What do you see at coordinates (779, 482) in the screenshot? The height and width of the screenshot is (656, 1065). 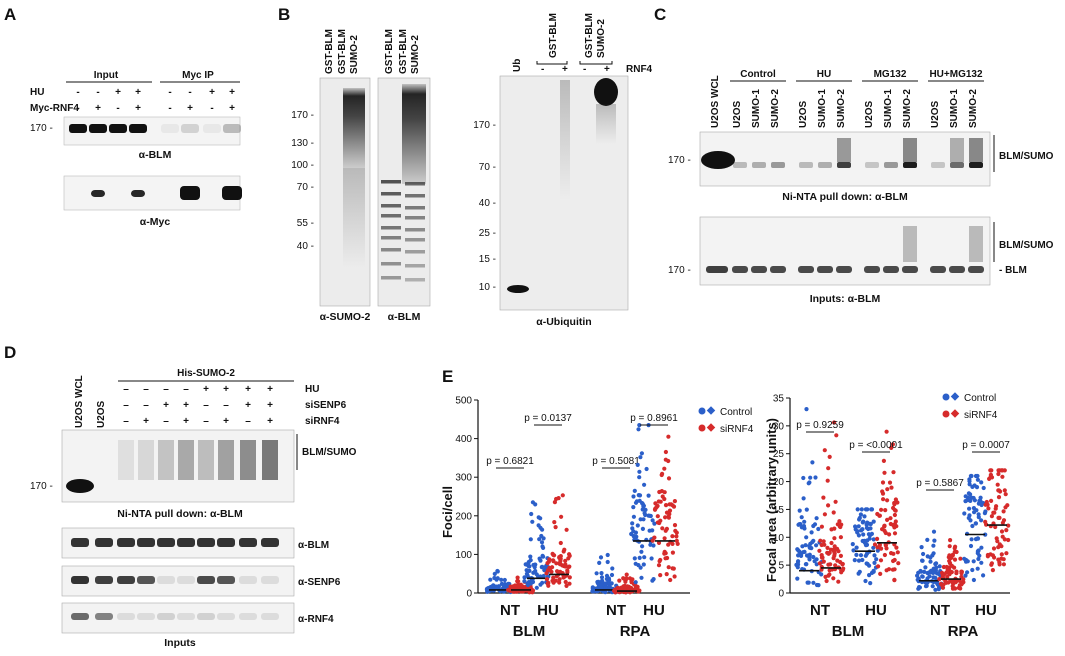 I see `y-tick-label: 20` at bounding box center [779, 482].